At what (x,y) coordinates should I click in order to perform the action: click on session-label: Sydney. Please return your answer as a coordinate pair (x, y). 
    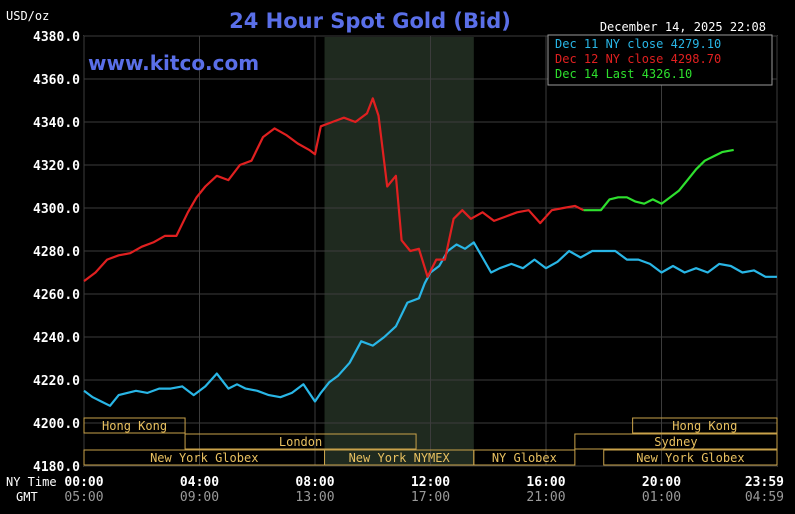
    Looking at the image, I should click on (675, 442).